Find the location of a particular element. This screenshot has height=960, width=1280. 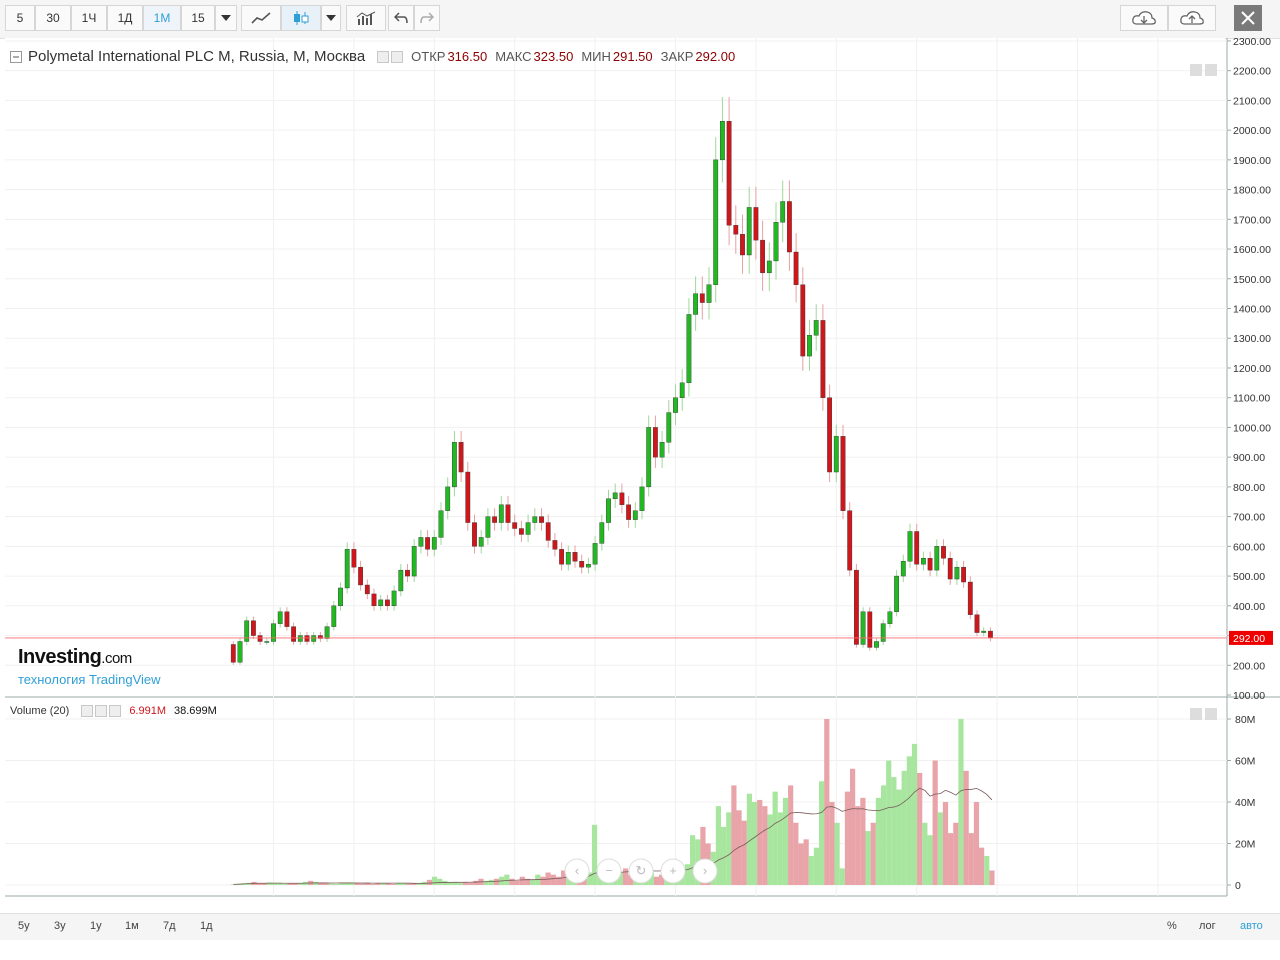

auto-scale-button: авто is located at coordinates (1251, 926).